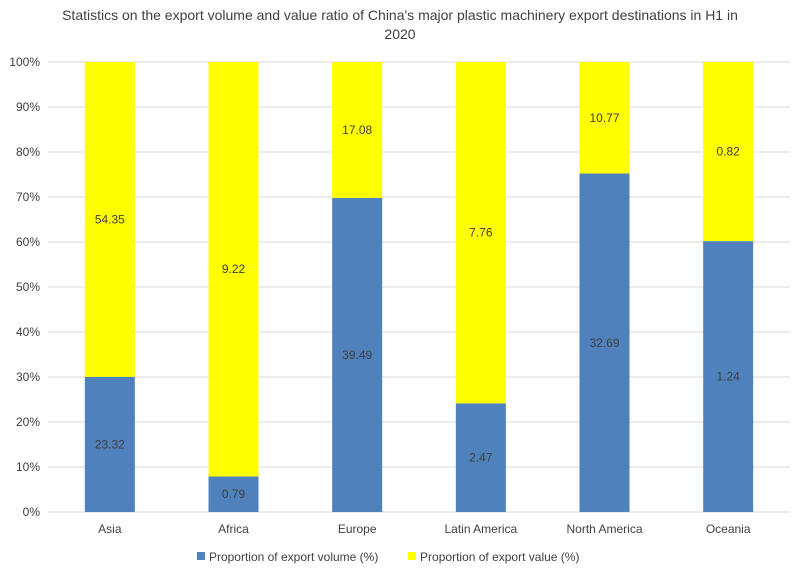 The height and width of the screenshot is (575, 800). I want to click on data-label: 17.08, so click(357, 130).